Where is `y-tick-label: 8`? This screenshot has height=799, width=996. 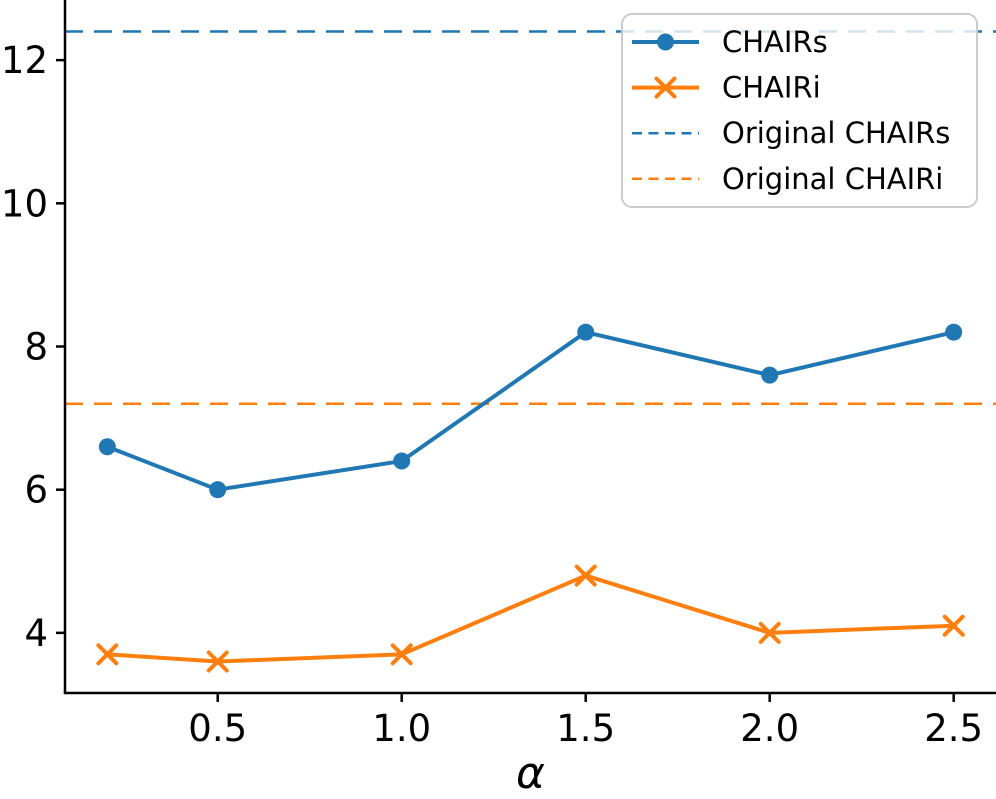 y-tick-label: 8 is located at coordinates (36, 347).